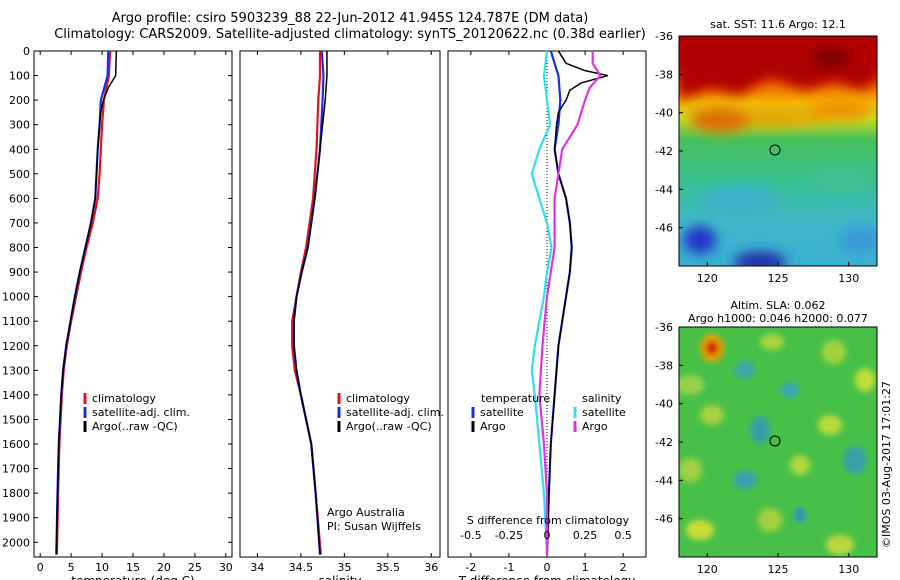 Image resolution: width=900 pixels, height=580 pixels. What do you see at coordinates (19, 76) in the screenshot?
I see `y-tick-label: 100` at bounding box center [19, 76].